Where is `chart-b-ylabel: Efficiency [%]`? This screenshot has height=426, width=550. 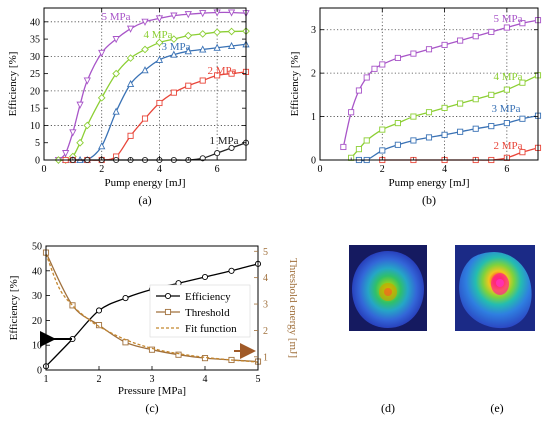 chart-b-ylabel: Efficiency [%] is located at coordinates (295, 84).